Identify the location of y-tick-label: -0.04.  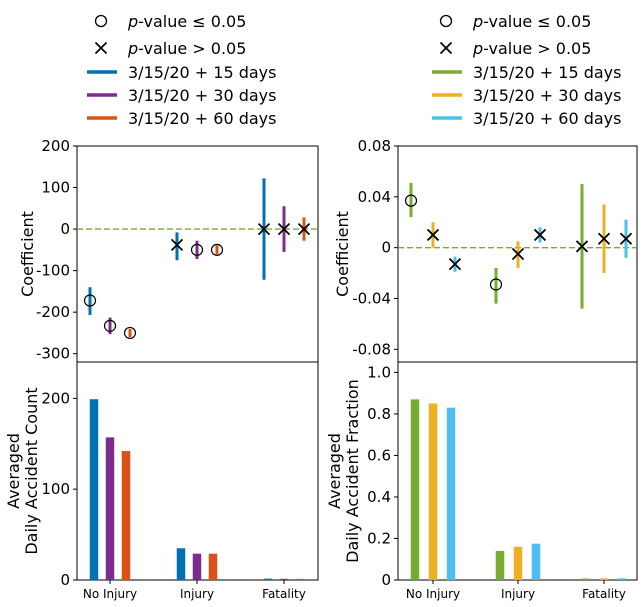
(371, 298).